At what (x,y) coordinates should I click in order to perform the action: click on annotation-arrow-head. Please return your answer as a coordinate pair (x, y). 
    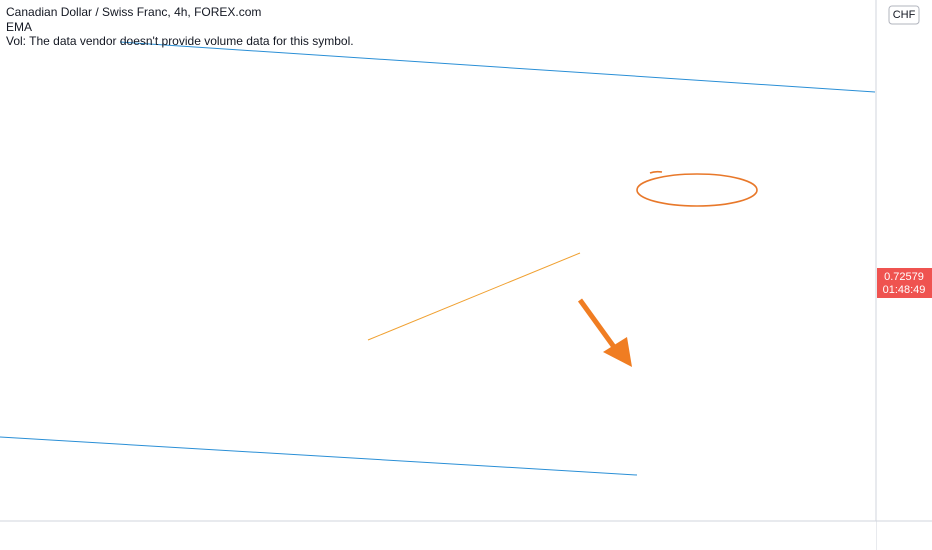
    Looking at the image, I should click on (617, 352).